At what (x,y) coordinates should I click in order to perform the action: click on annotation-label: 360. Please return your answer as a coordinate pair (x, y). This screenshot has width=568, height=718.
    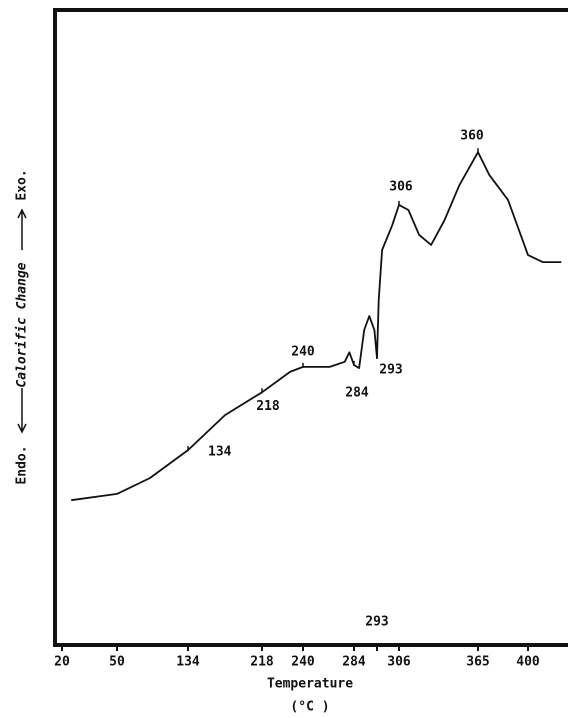
    Looking at the image, I should click on (472, 136).